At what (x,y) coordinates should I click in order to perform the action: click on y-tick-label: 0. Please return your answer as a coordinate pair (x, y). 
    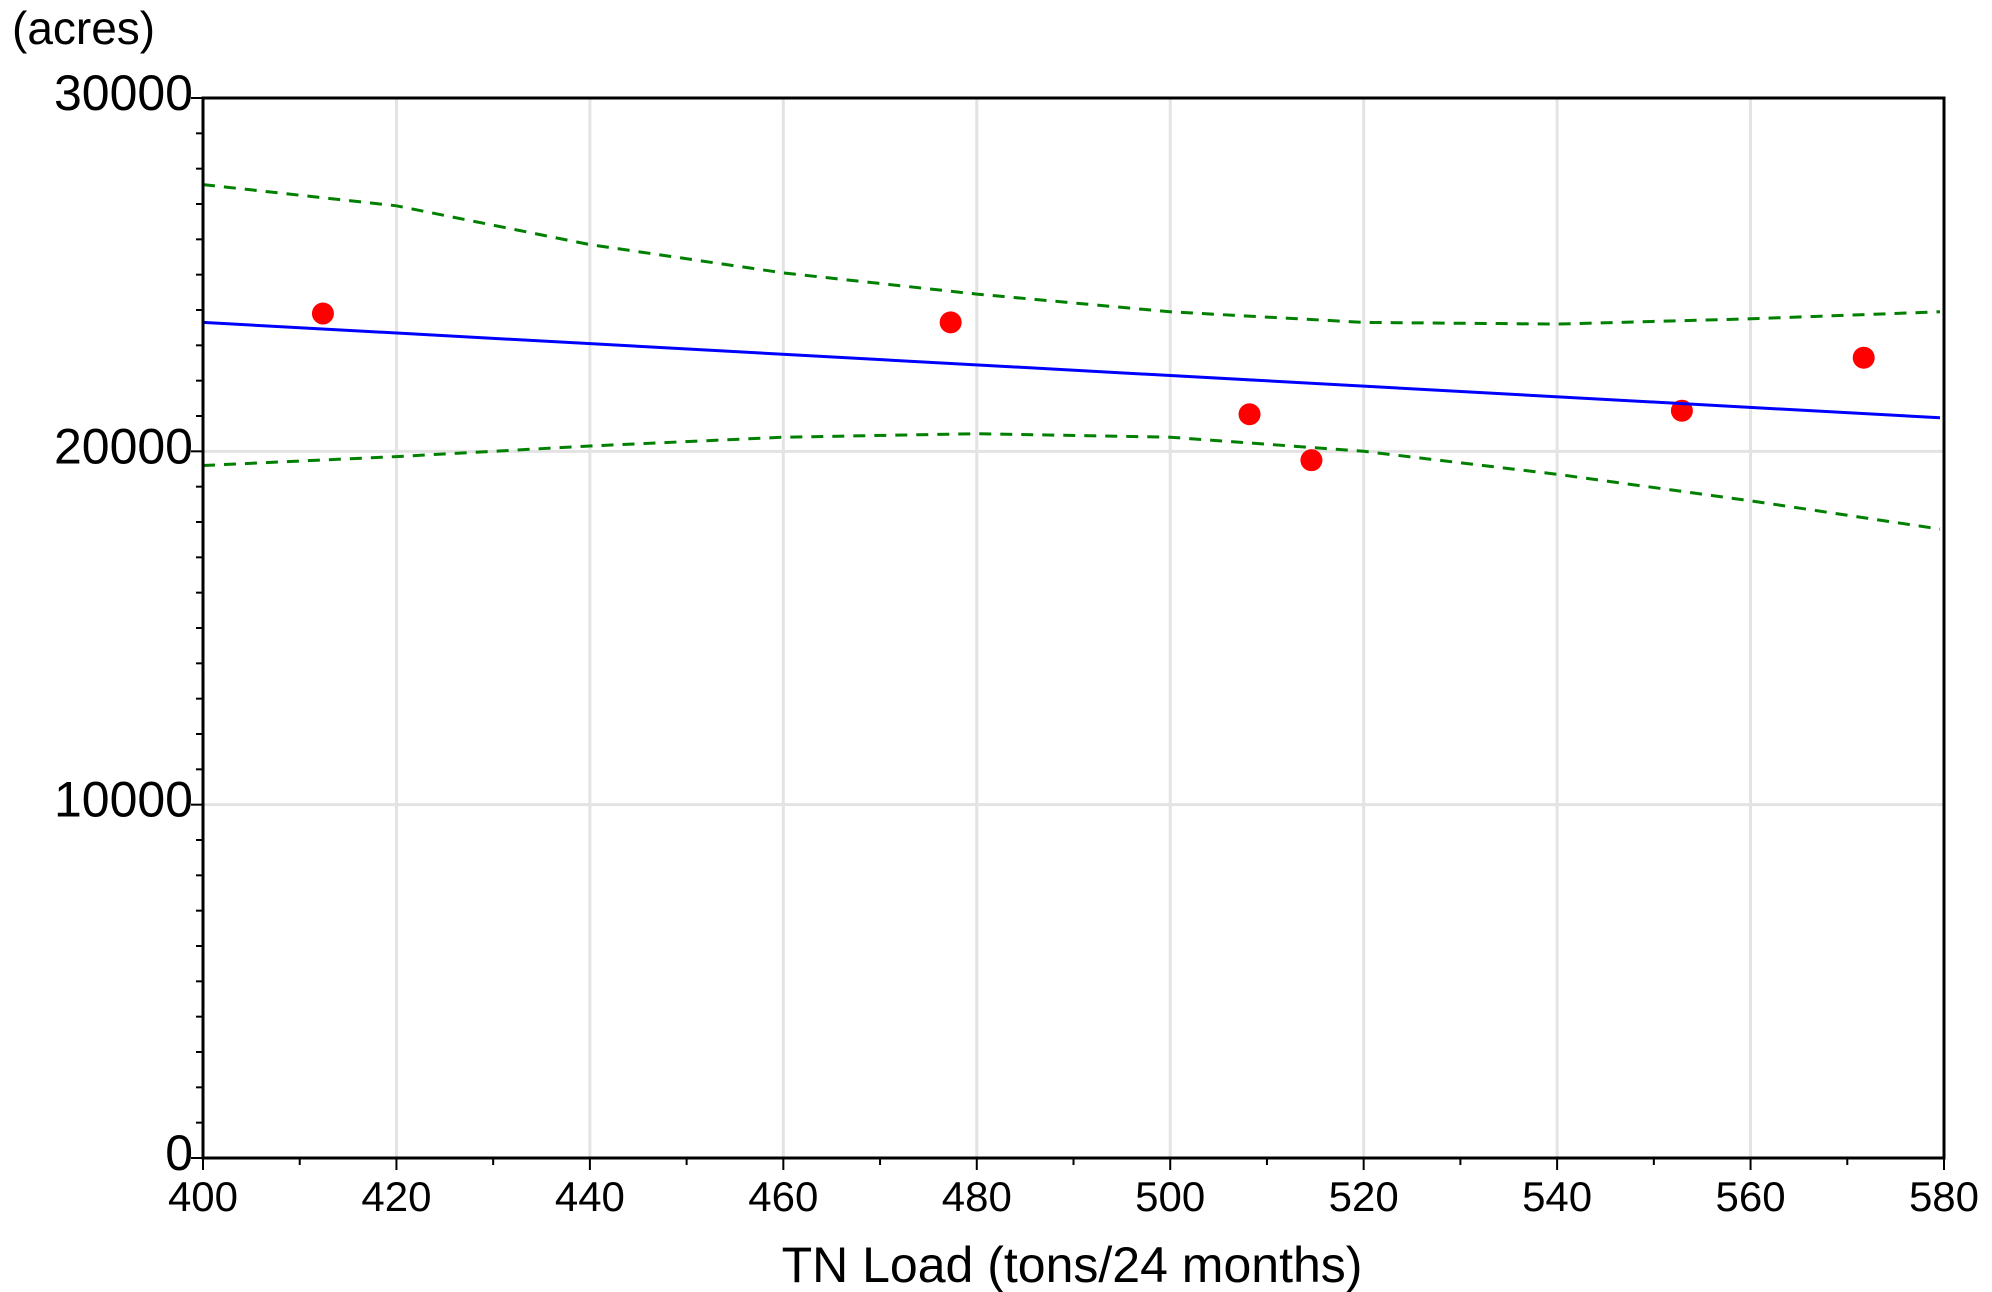
    Looking at the image, I should click on (179, 1153).